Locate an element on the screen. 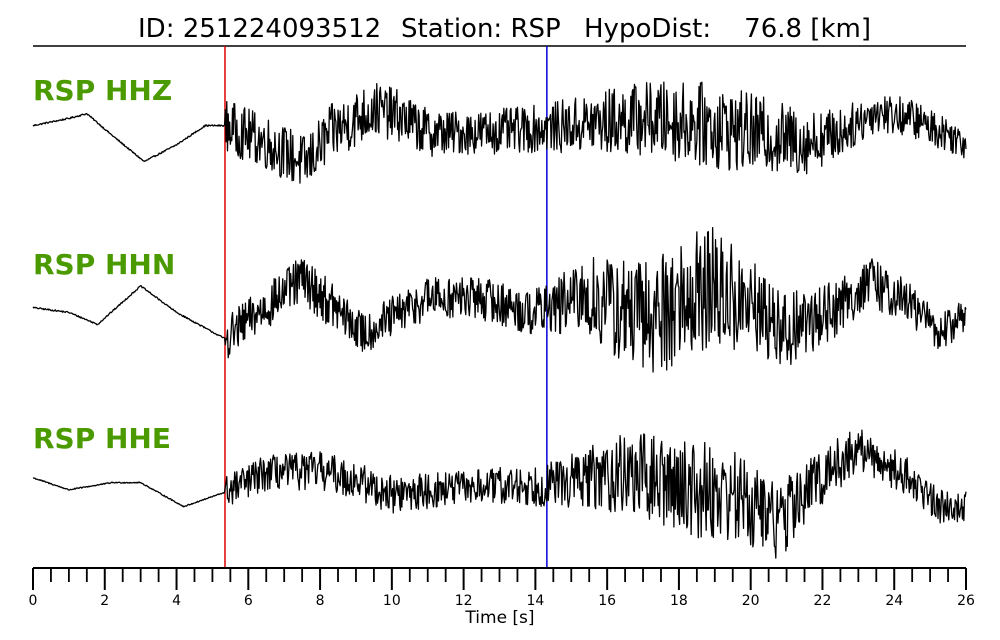 This screenshot has width=1000, height=640. tick-label: 20 is located at coordinates (751, 601).